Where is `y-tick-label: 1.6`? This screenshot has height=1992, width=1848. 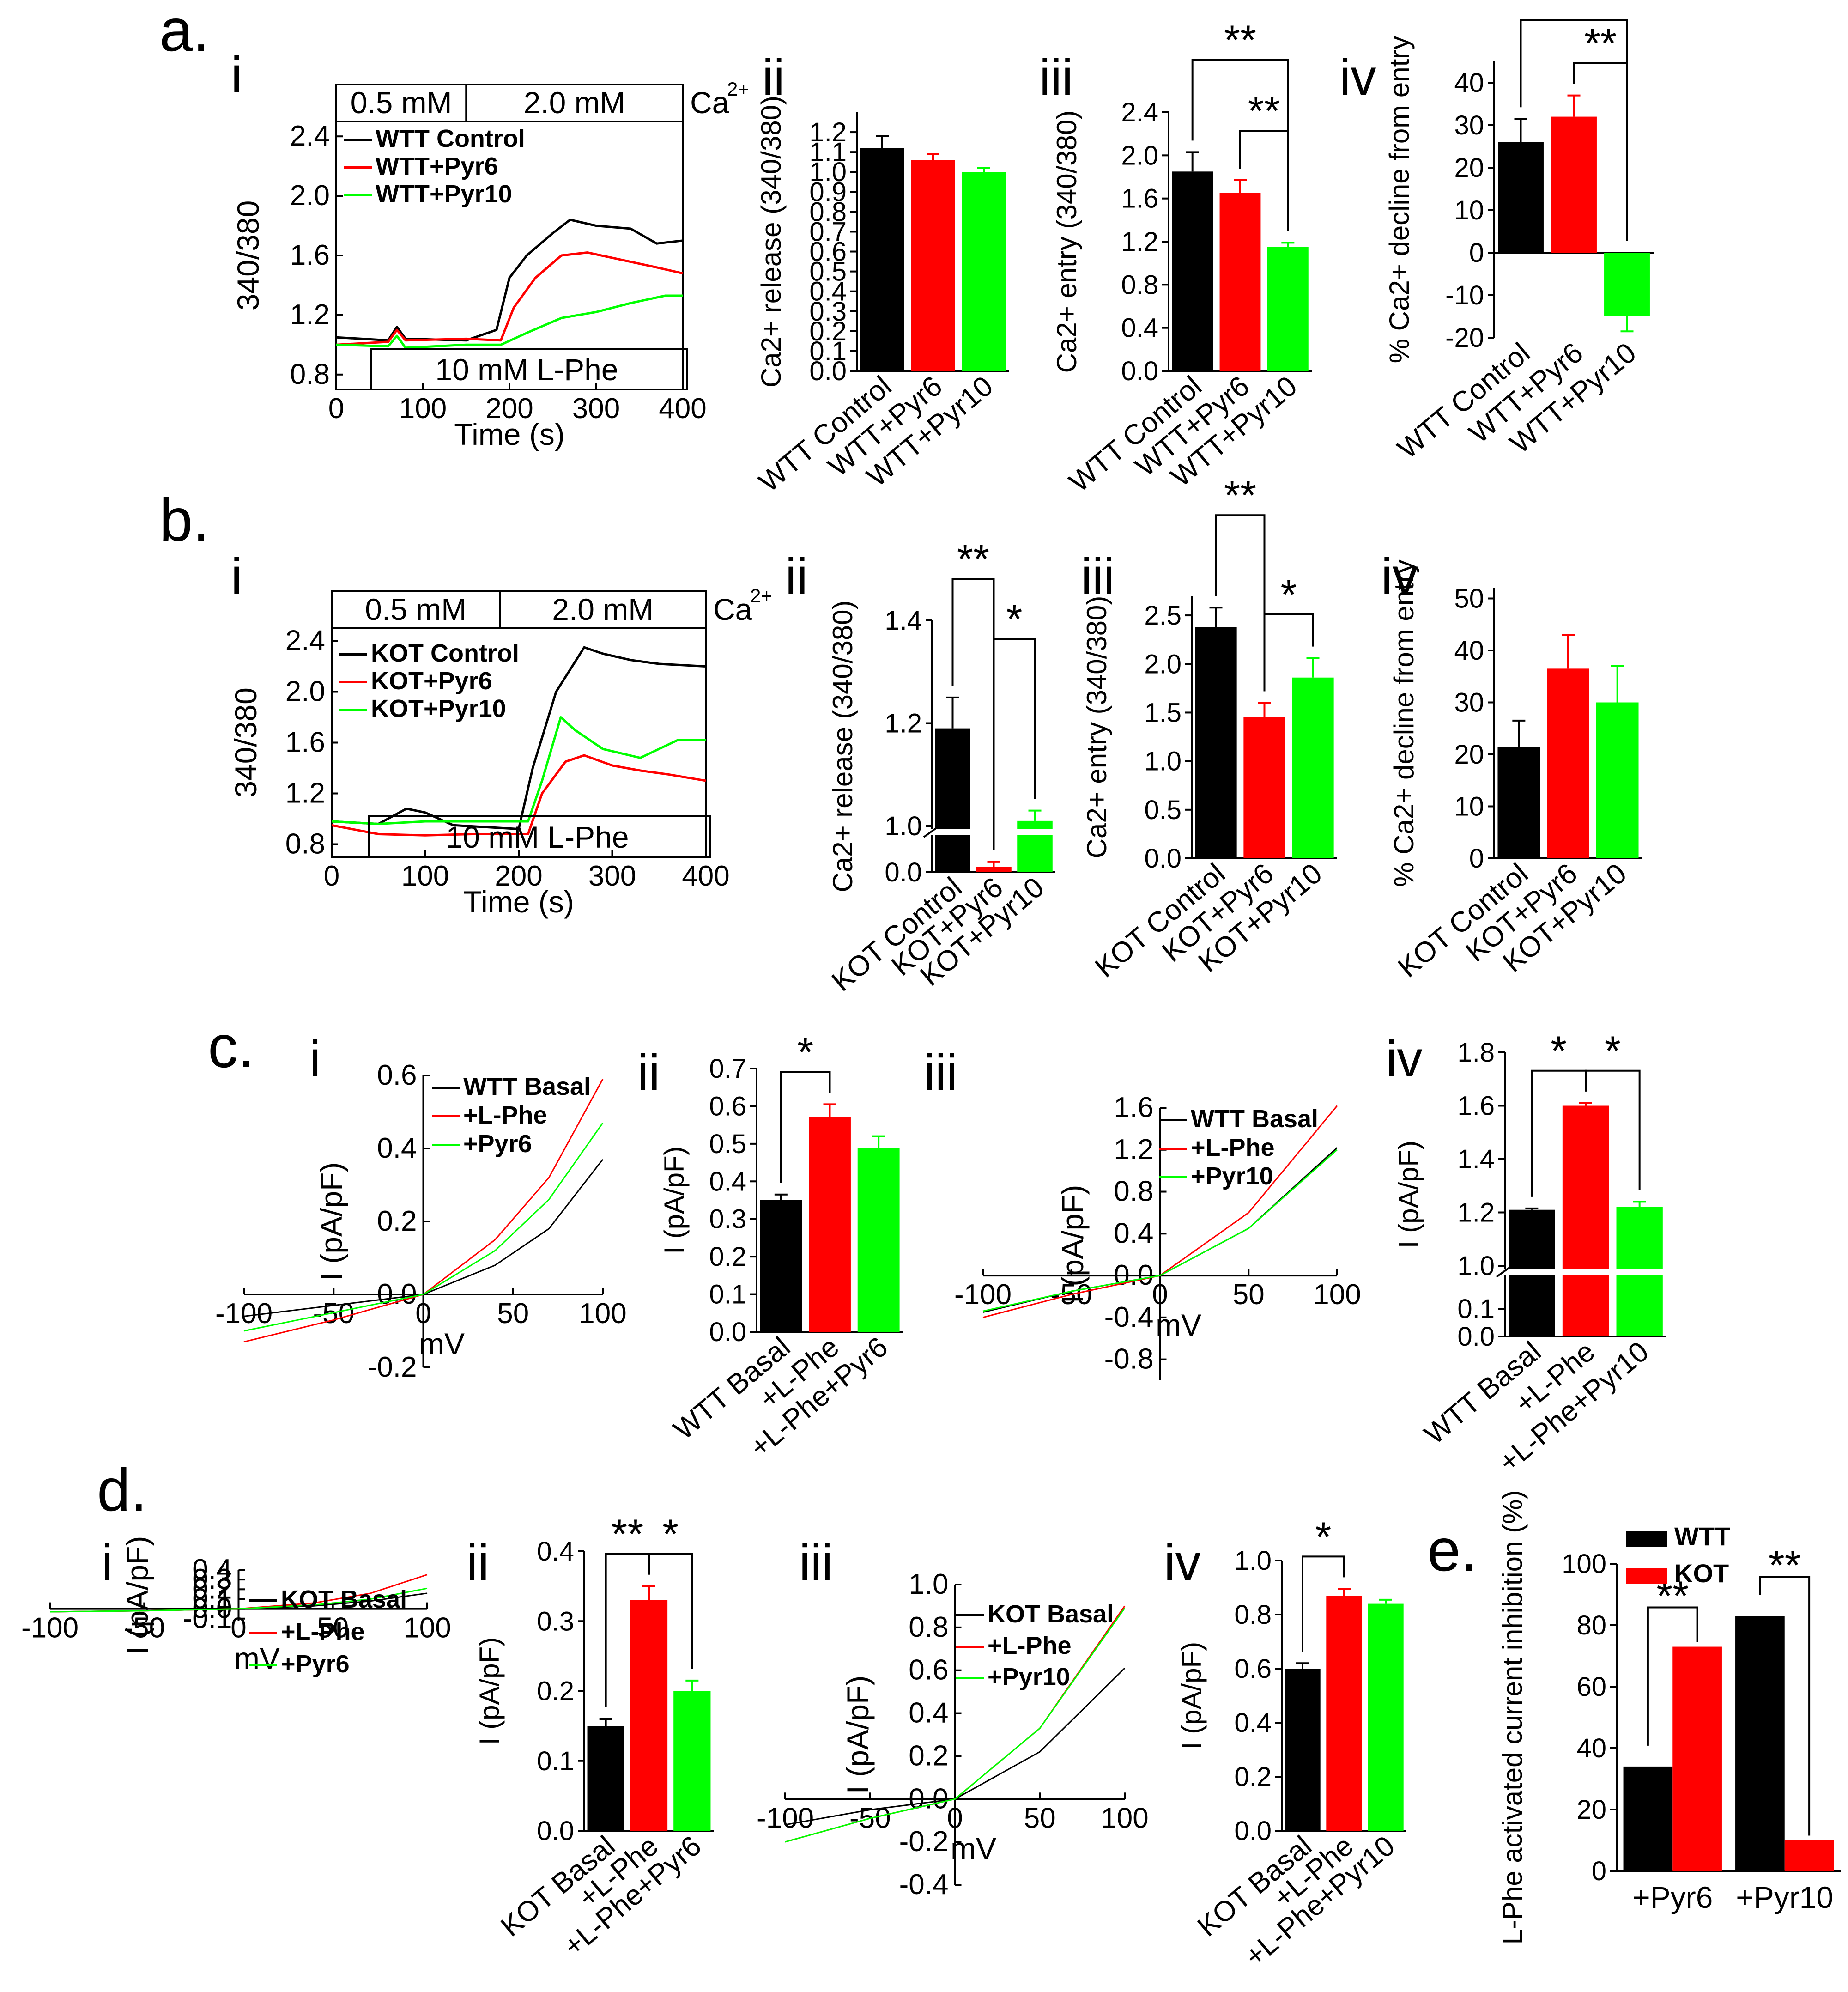
y-tick-label: 1.6 is located at coordinates (305, 743).